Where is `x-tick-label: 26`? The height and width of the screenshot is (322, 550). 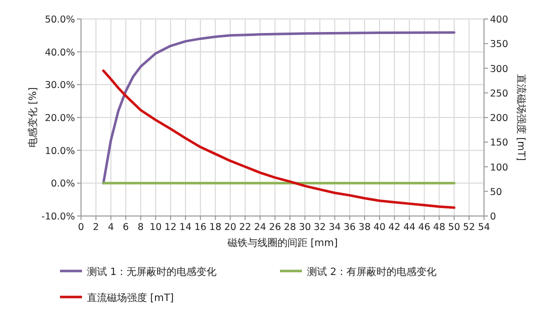 x-tick-label: 26 is located at coordinates (275, 227).